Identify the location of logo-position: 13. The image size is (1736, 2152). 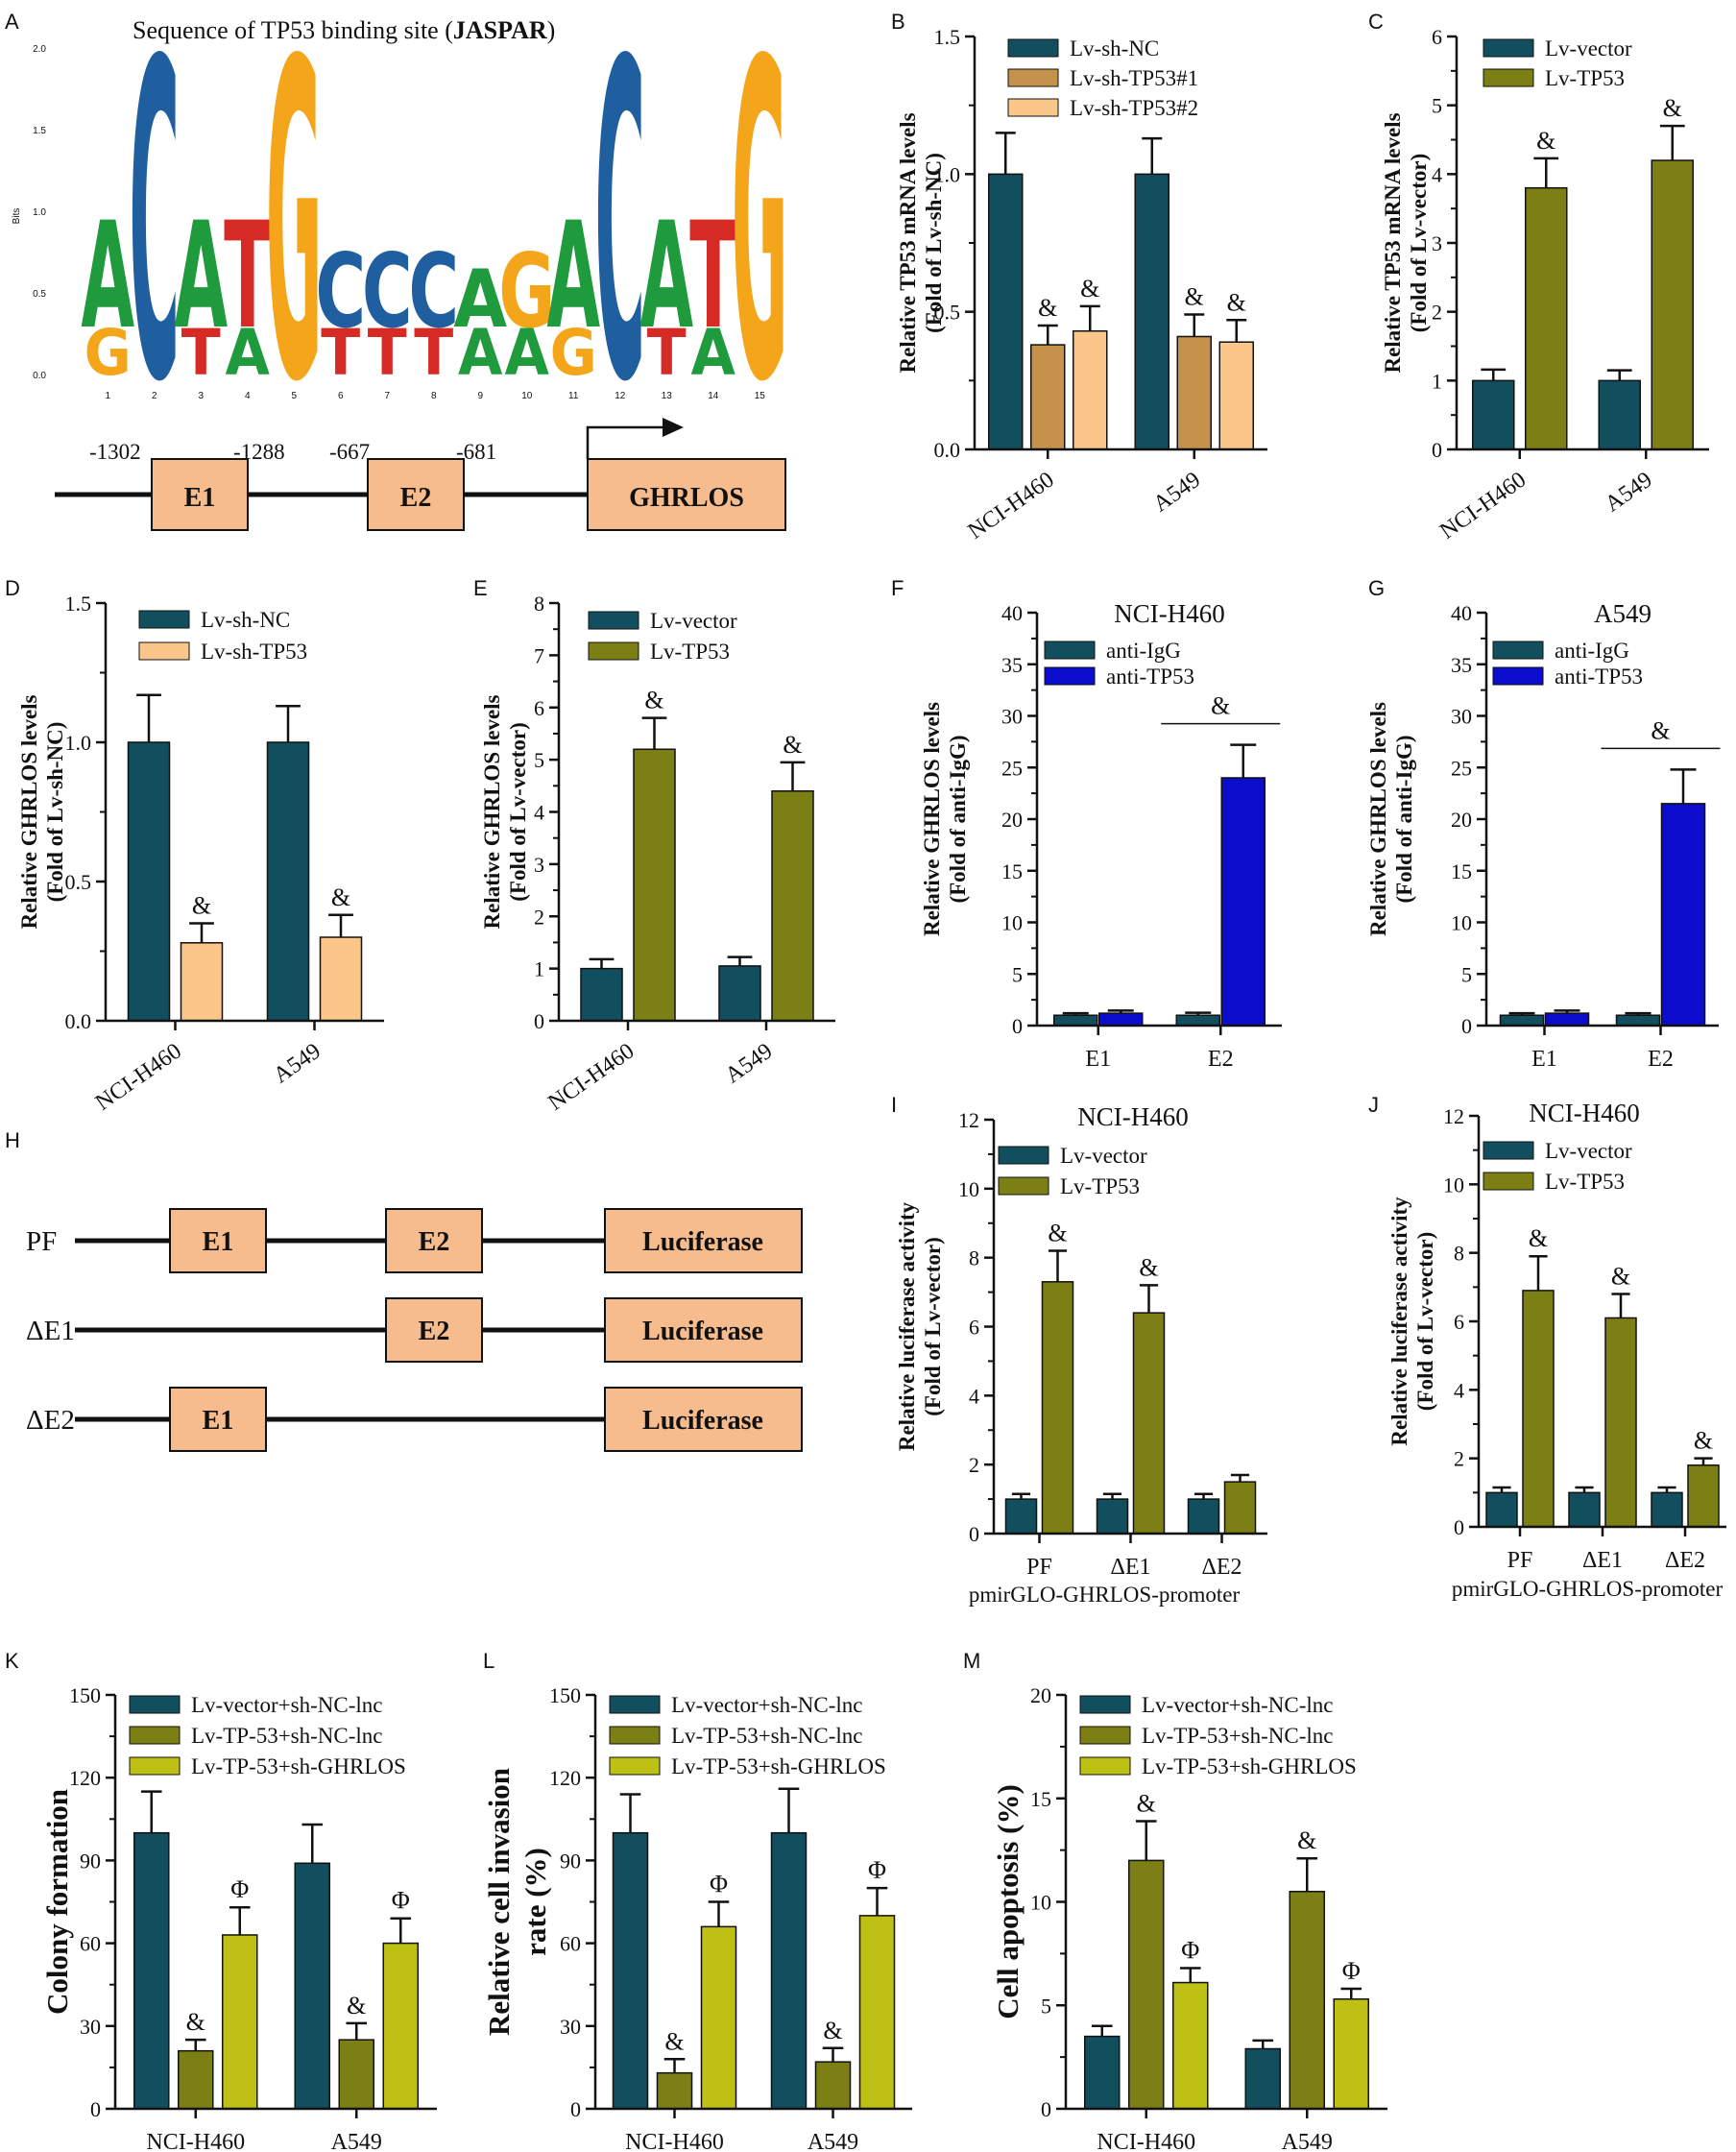
(667, 396).